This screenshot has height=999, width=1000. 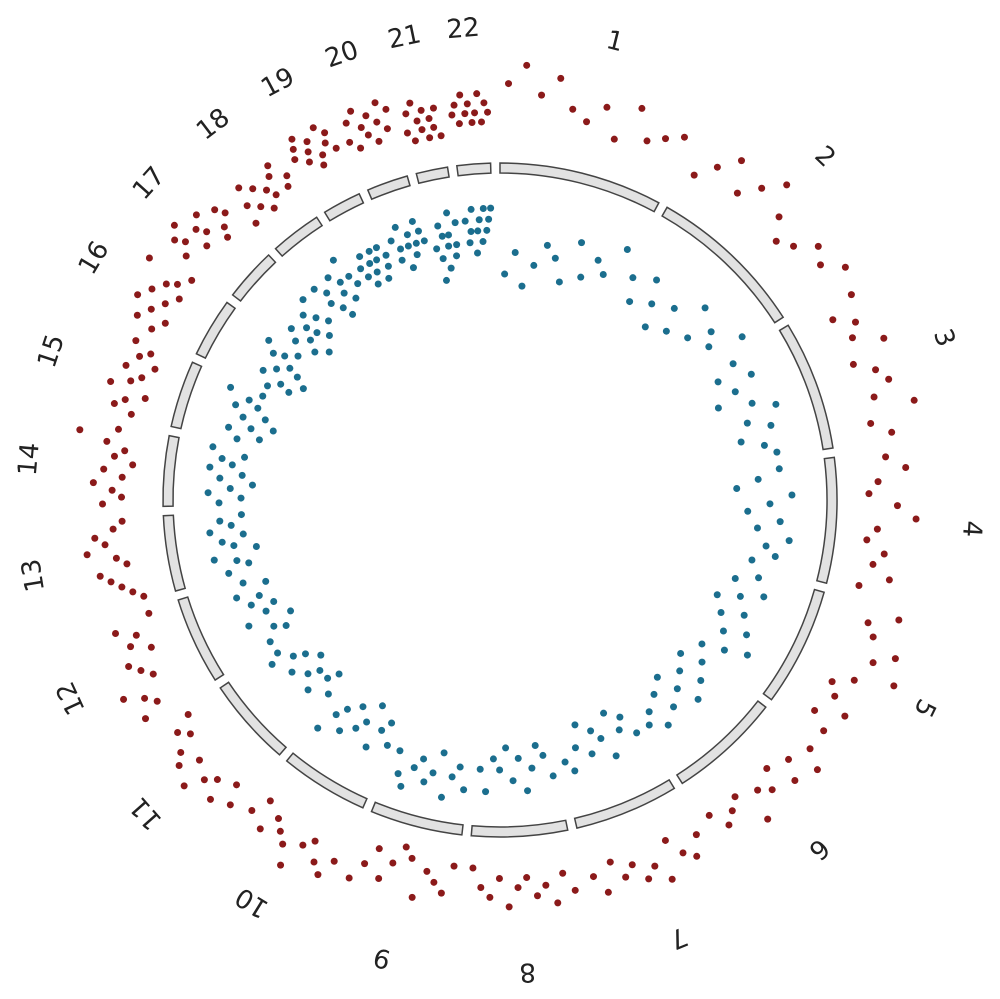 What do you see at coordinates (252, 902) in the screenshot?
I see `chromosome-label: 10` at bounding box center [252, 902].